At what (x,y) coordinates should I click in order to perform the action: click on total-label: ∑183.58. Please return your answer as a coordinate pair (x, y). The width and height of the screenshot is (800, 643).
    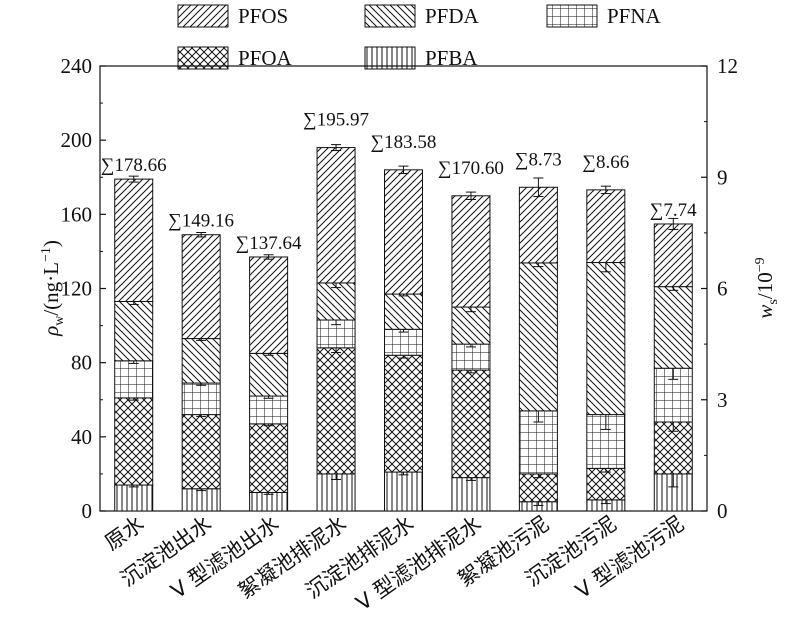
    Looking at the image, I should click on (404, 142).